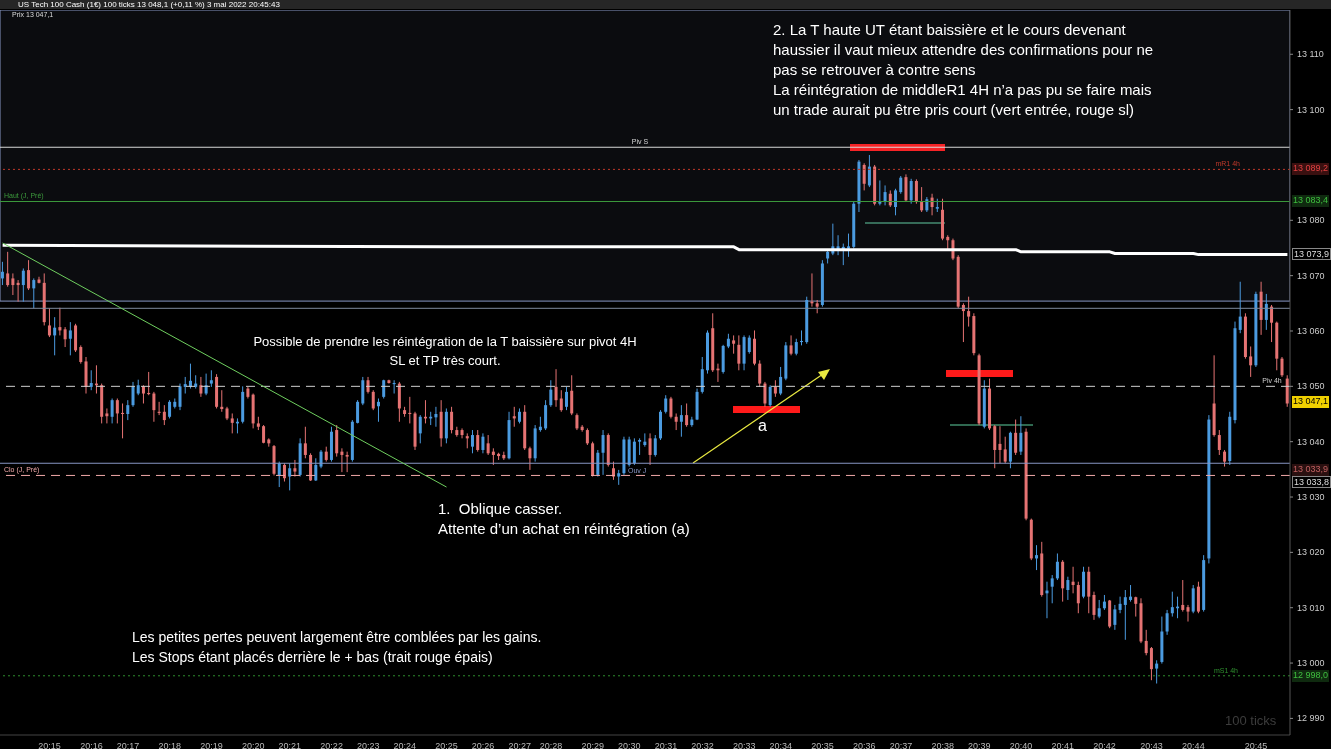 This screenshot has height=749, width=1331. I want to click on text: 13 033,9, so click(1311, 470).